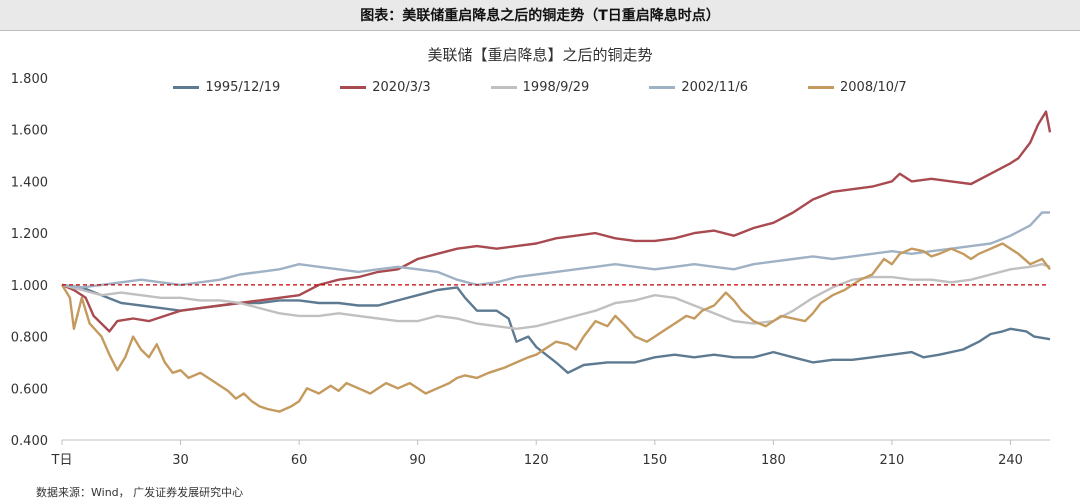 The height and width of the screenshot is (500, 1080). What do you see at coordinates (29, 131) in the screenshot?
I see `y-tick-label: 1.600` at bounding box center [29, 131].